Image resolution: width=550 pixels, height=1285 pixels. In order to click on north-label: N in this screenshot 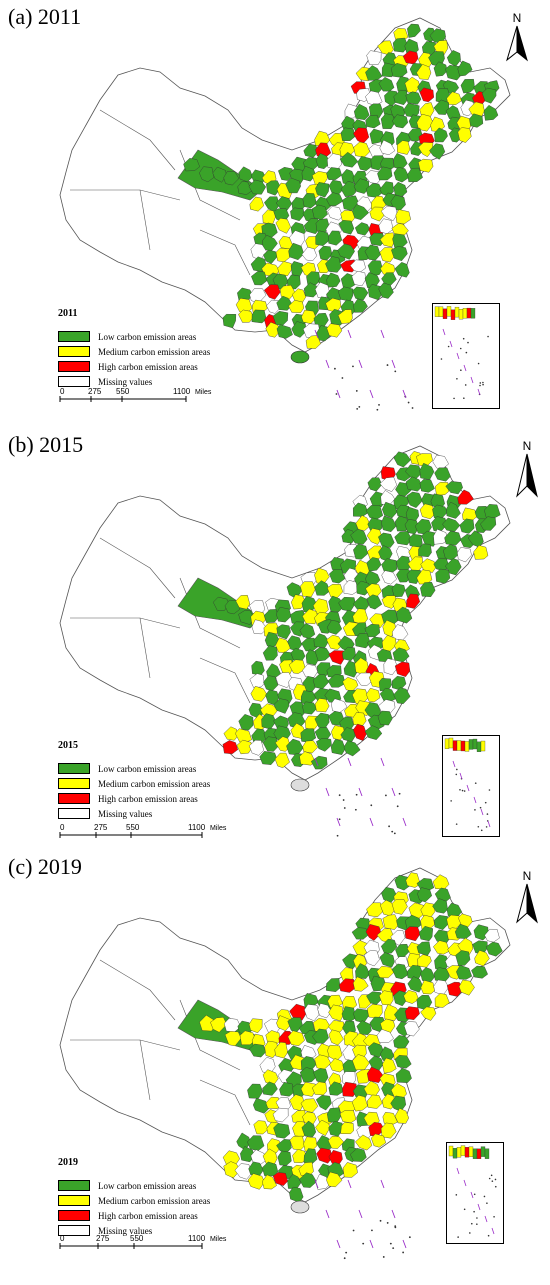, I will do `click(527, 876)`.